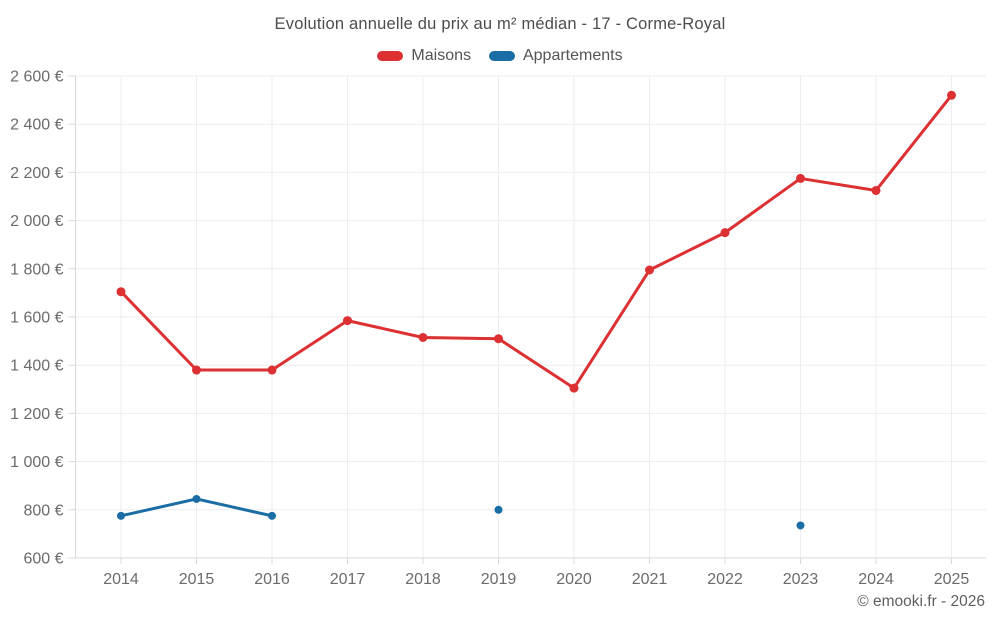 This screenshot has height=625, width=1000. What do you see at coordinates (36, 221) in the screenshot?
I see `y-tick-label: 2 000 €` at bounding box center [36, 221].